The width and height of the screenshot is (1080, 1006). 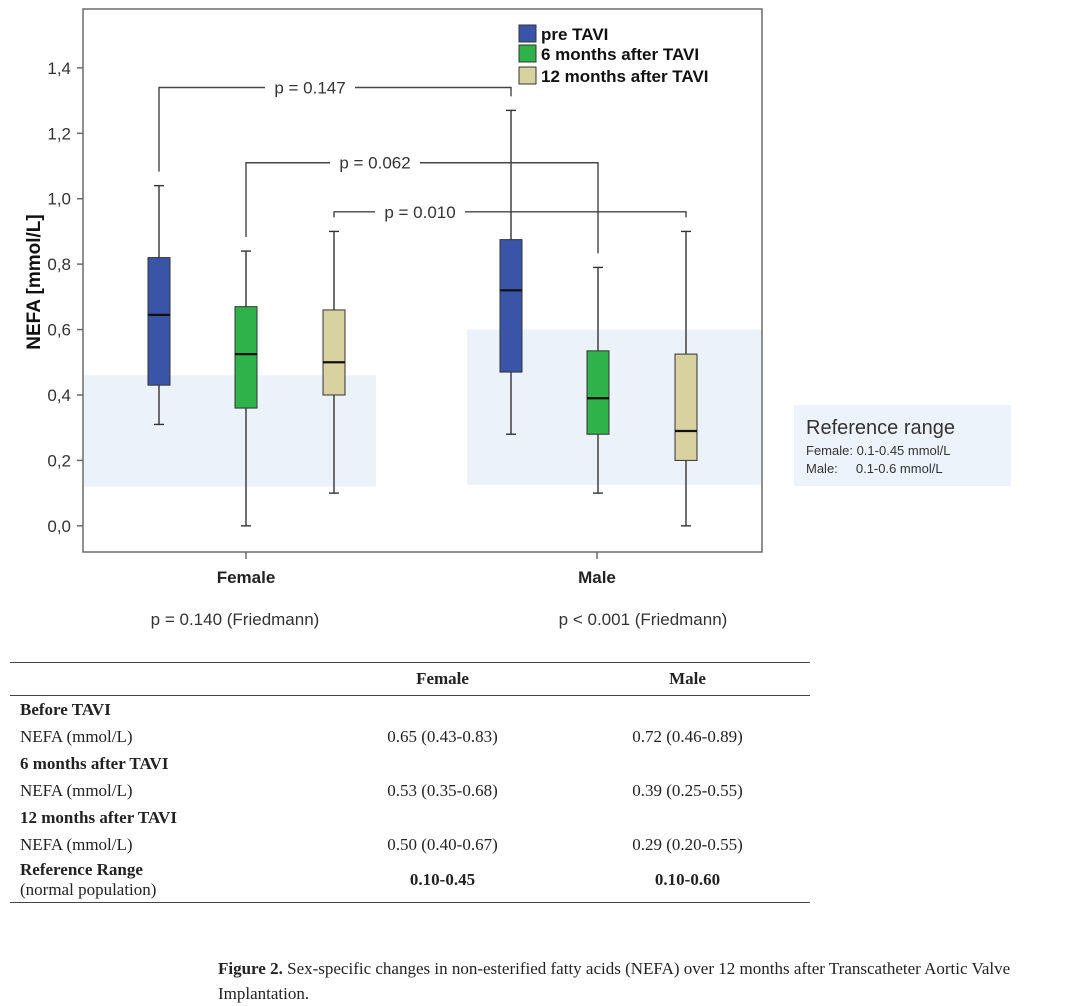 What do you see at coordinates (88, 889) in the screenshot?
I see `reference-subtitle: (normal population)` at bounding box center [88, 889].